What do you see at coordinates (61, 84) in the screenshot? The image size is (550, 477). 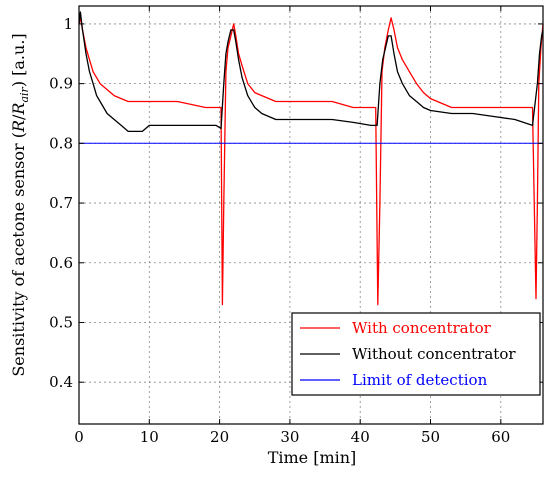 I see `y-tick-label: 0.9` at bounding box center [61, 84].